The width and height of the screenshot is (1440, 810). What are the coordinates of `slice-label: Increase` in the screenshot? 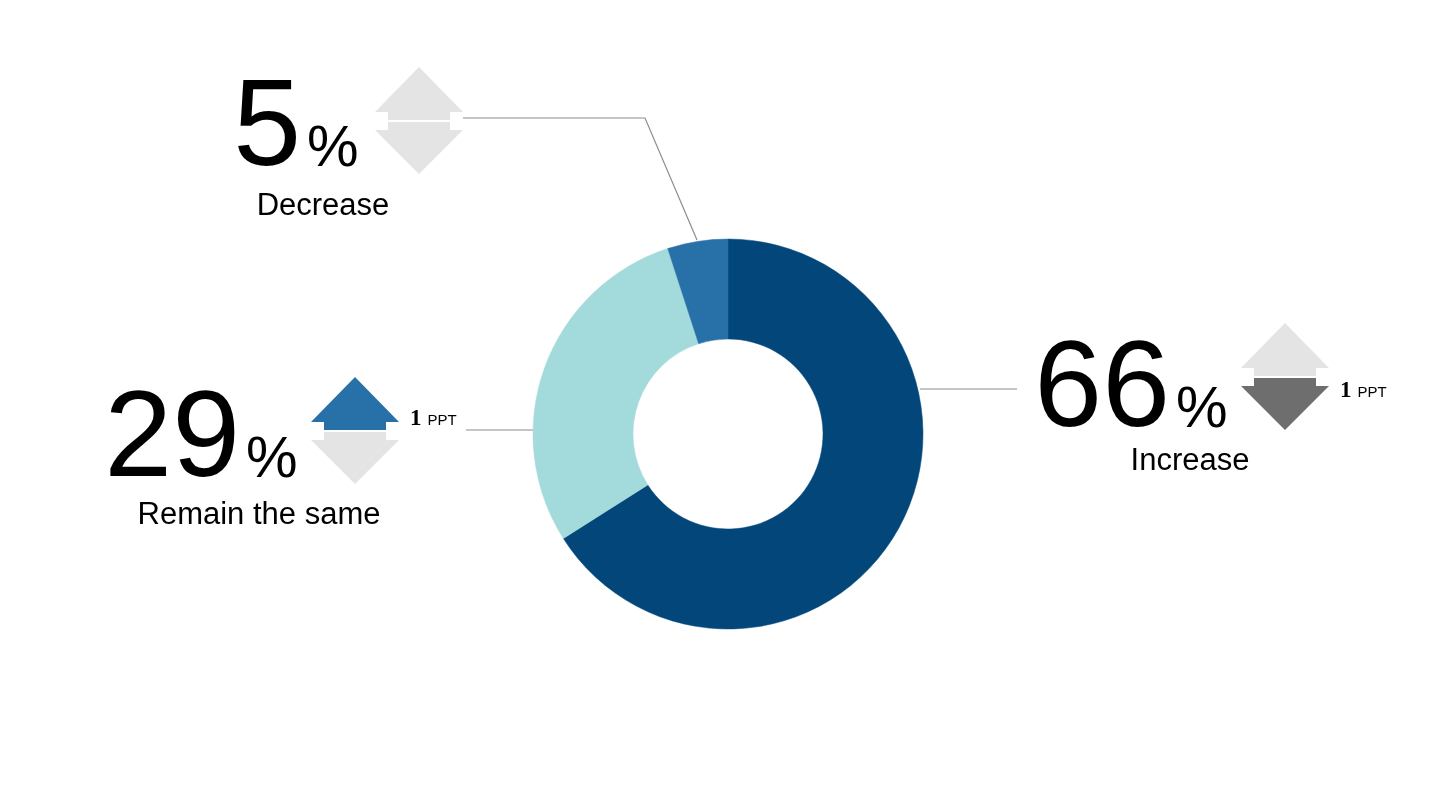 It's located at (1190, 459).